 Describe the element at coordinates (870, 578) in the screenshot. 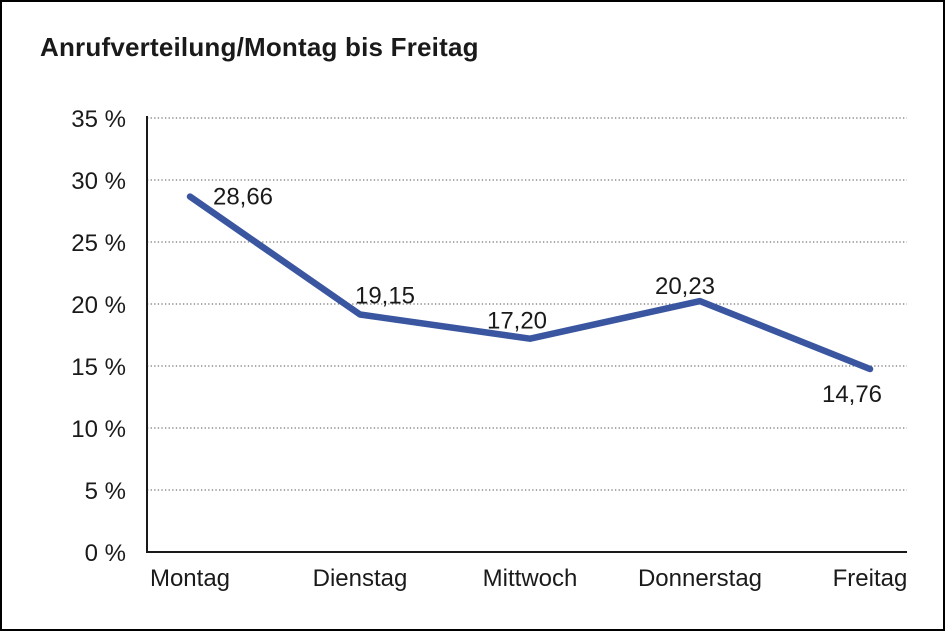

I see `x-category-label: Freitag` at that location.